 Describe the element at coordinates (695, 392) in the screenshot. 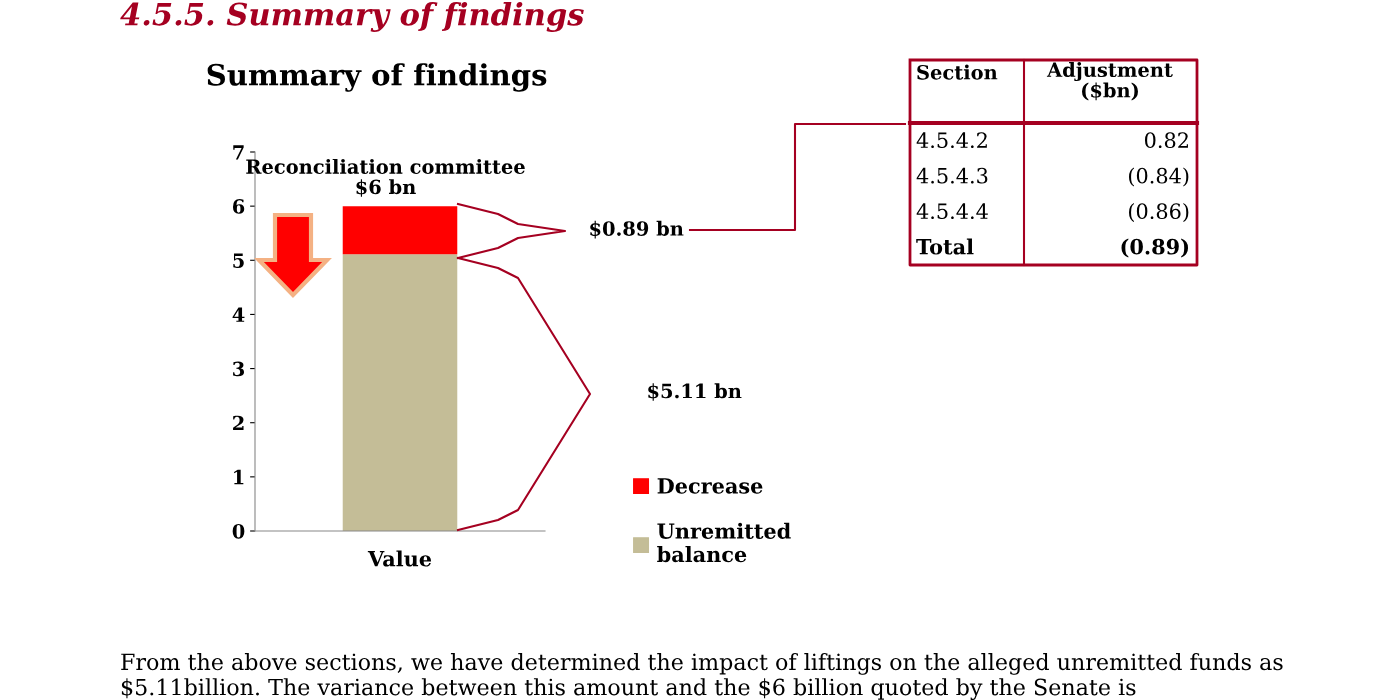

I see `text: $5.11 bn` at that location.